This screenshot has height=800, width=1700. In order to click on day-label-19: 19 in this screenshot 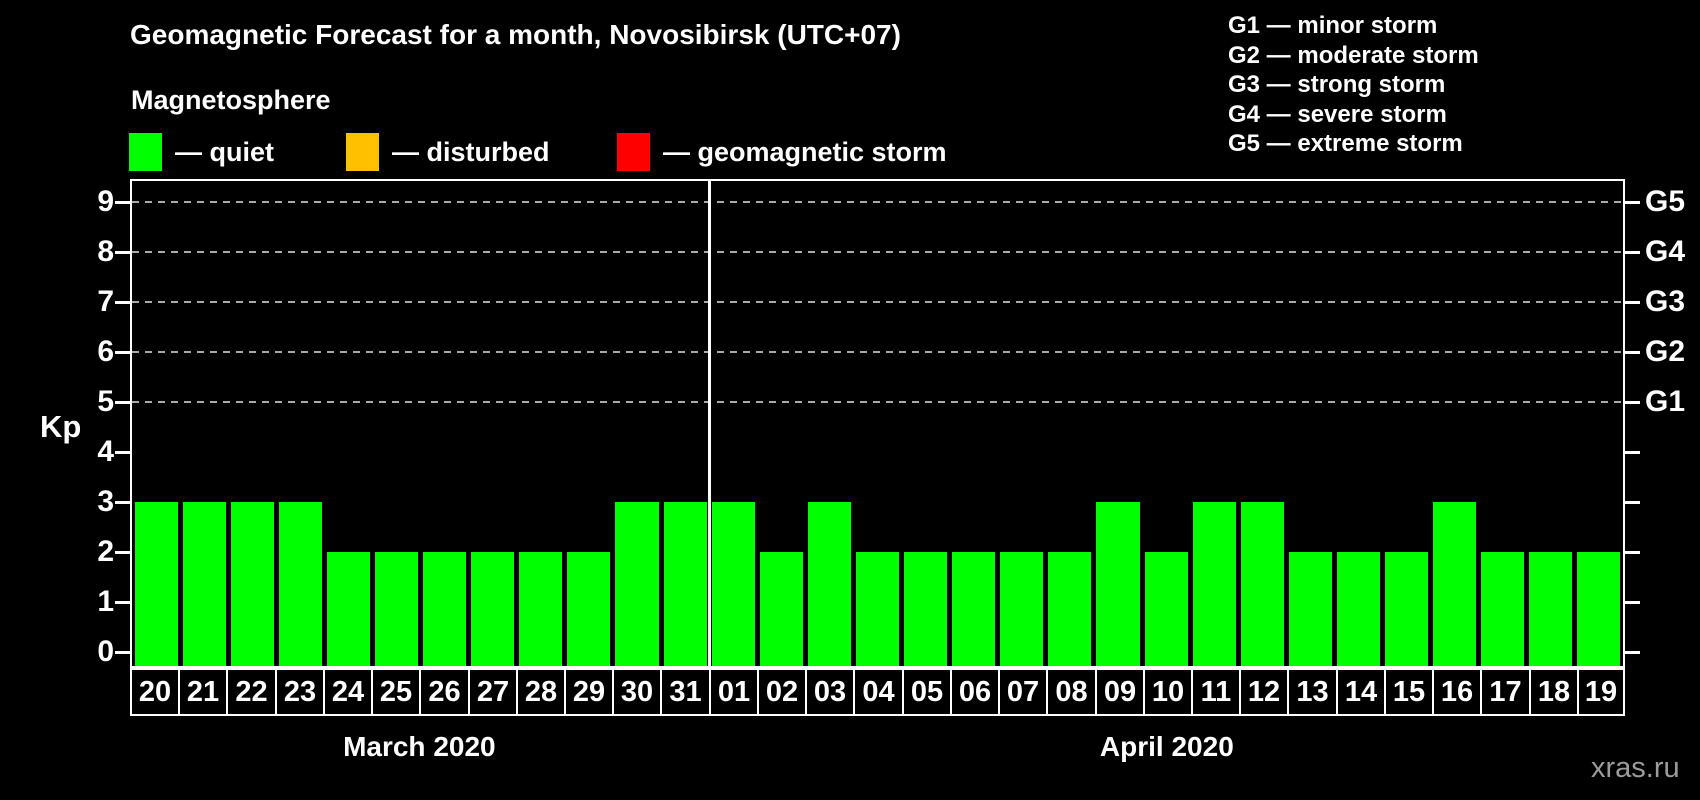, I will do `click(1601, 692)`.